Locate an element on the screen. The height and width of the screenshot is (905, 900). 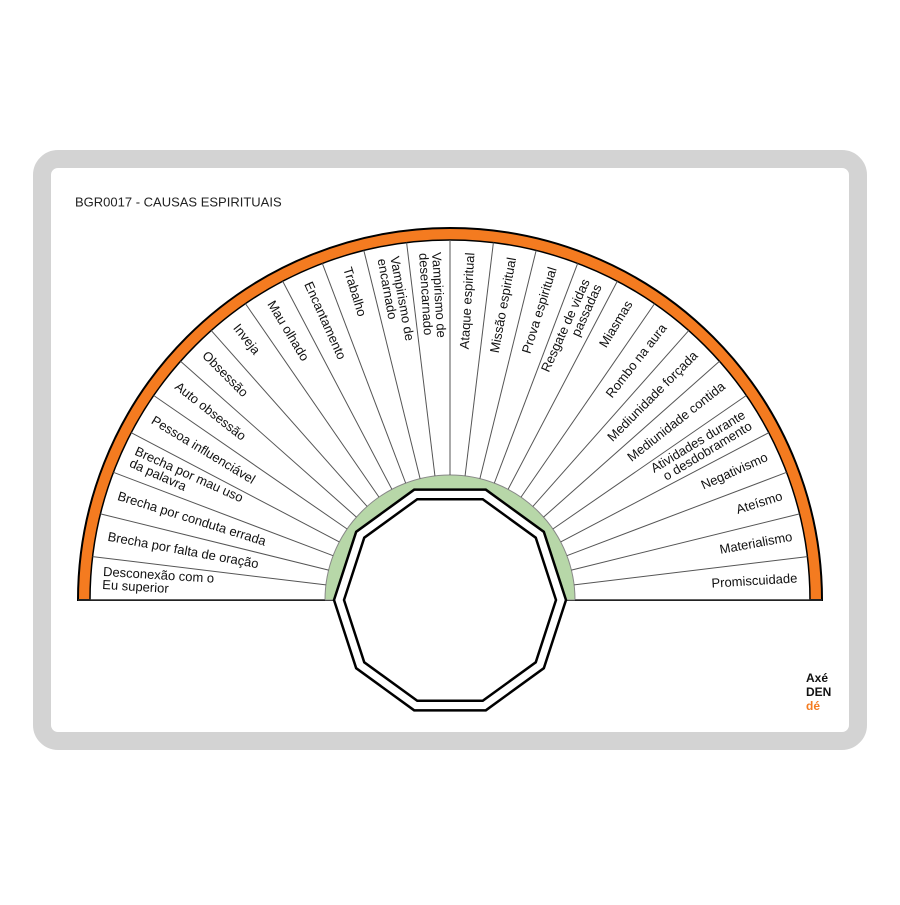
center-decagon is located at coordinates (450, 600).